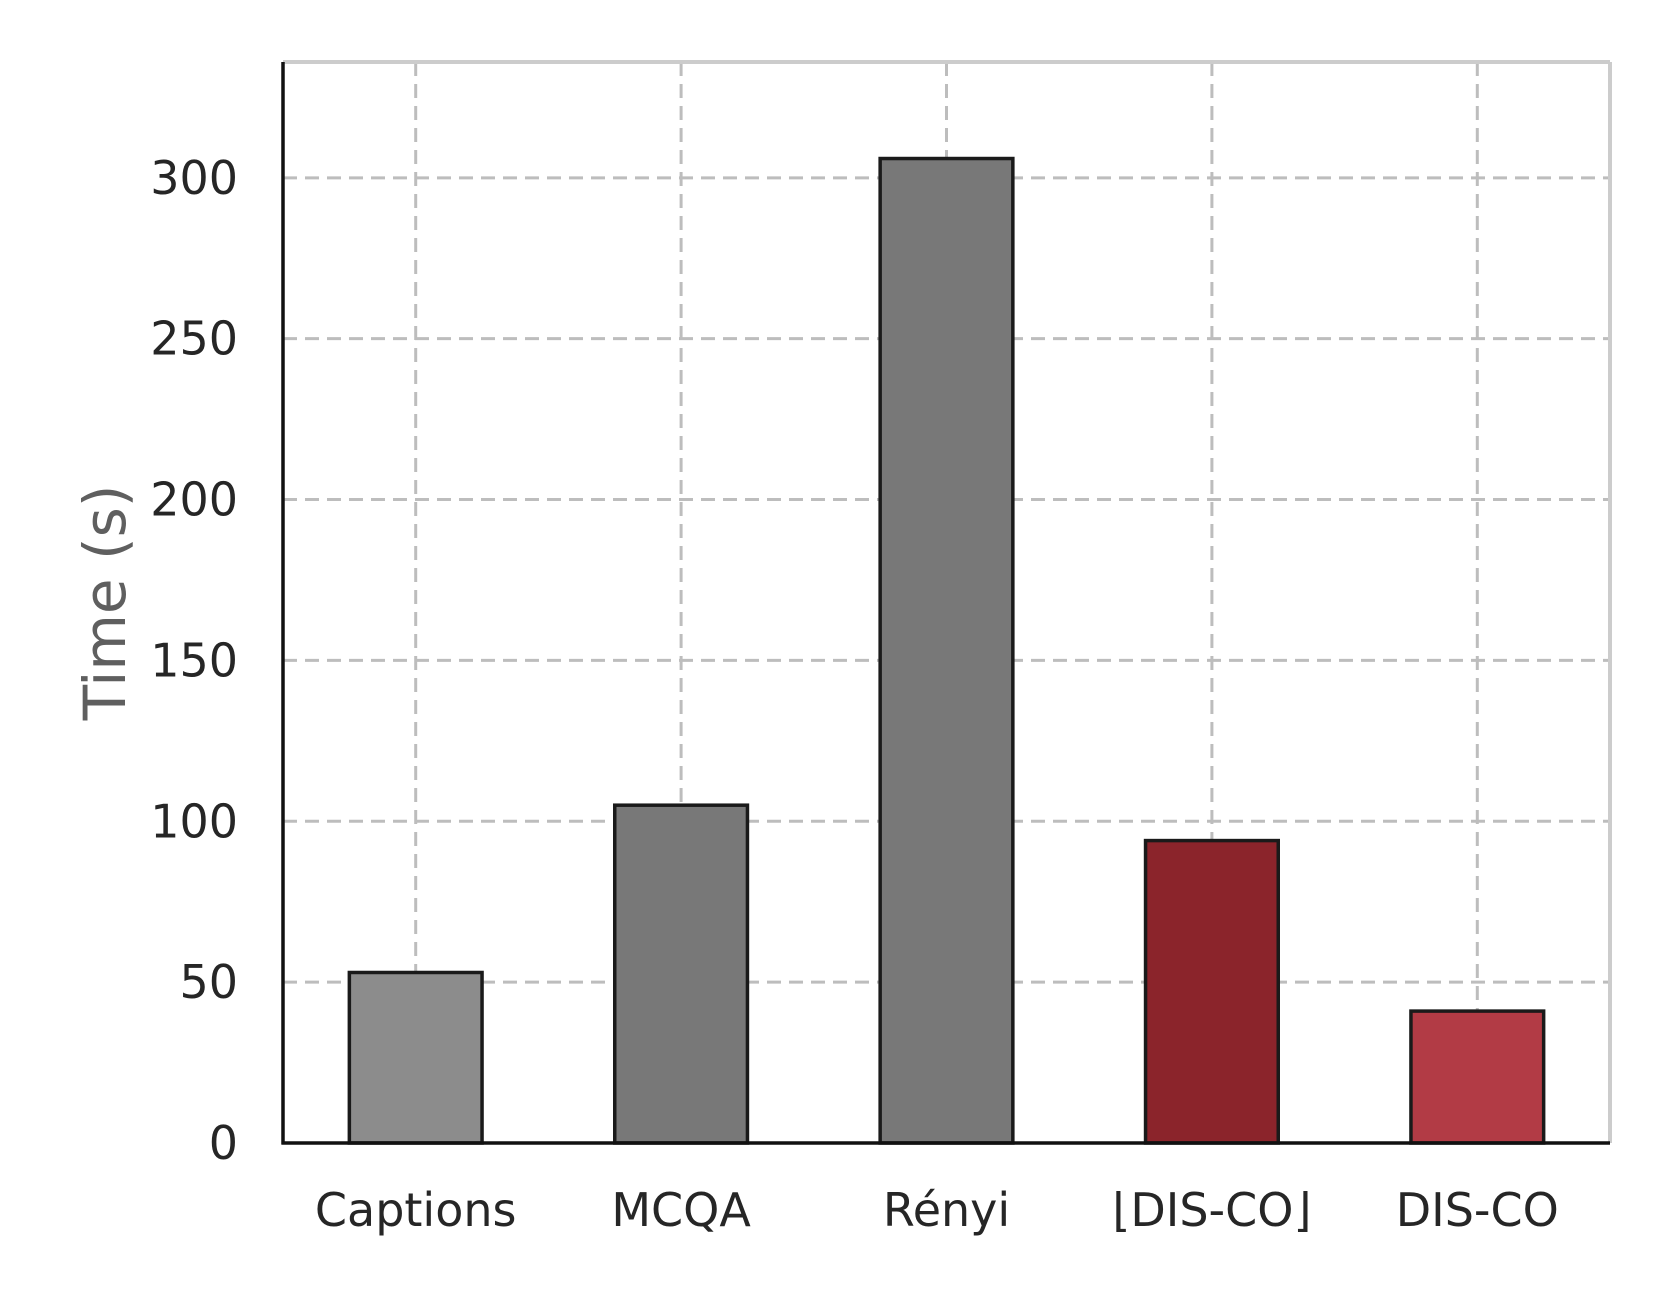 This screenshot has width=1661, height=1302. Describe the element at coordinates (194, 339) in the screenshot. I see `y-tick-label-250: 250` at that location.